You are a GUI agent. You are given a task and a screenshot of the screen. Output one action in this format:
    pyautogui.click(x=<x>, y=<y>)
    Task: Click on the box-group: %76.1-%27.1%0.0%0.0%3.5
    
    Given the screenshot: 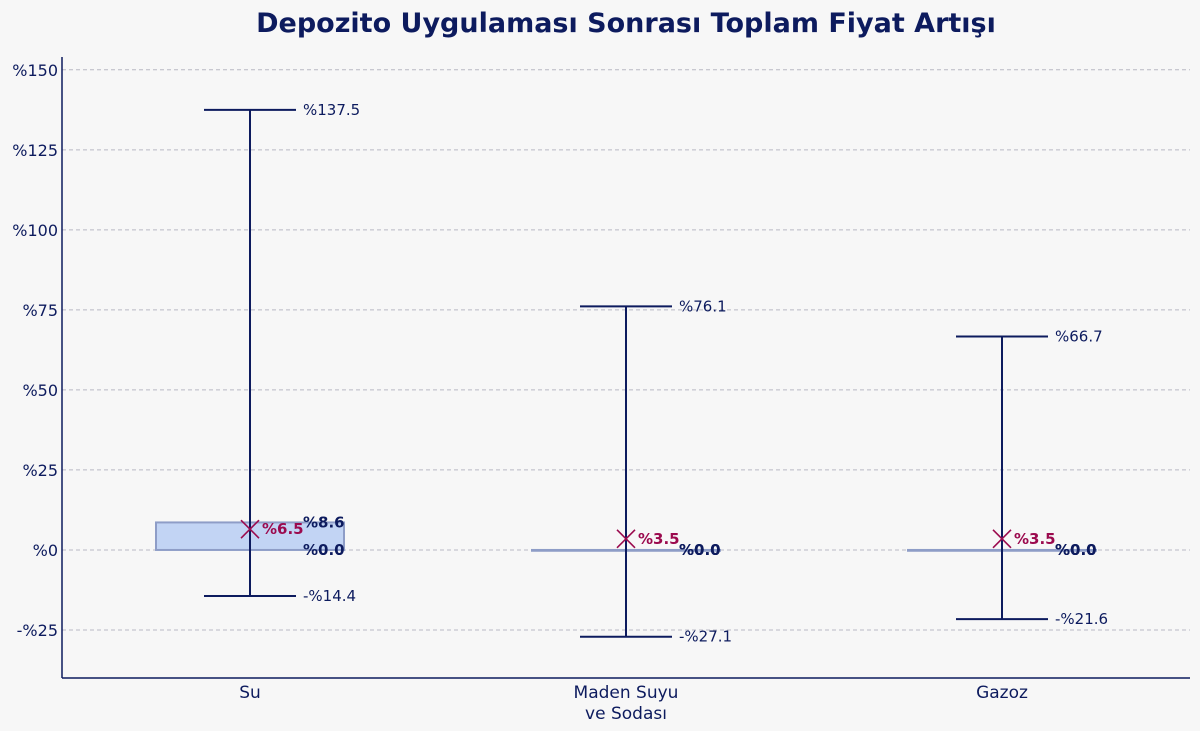 What is the action you would take?
    pyautogui.click(x=631, y=471)
    